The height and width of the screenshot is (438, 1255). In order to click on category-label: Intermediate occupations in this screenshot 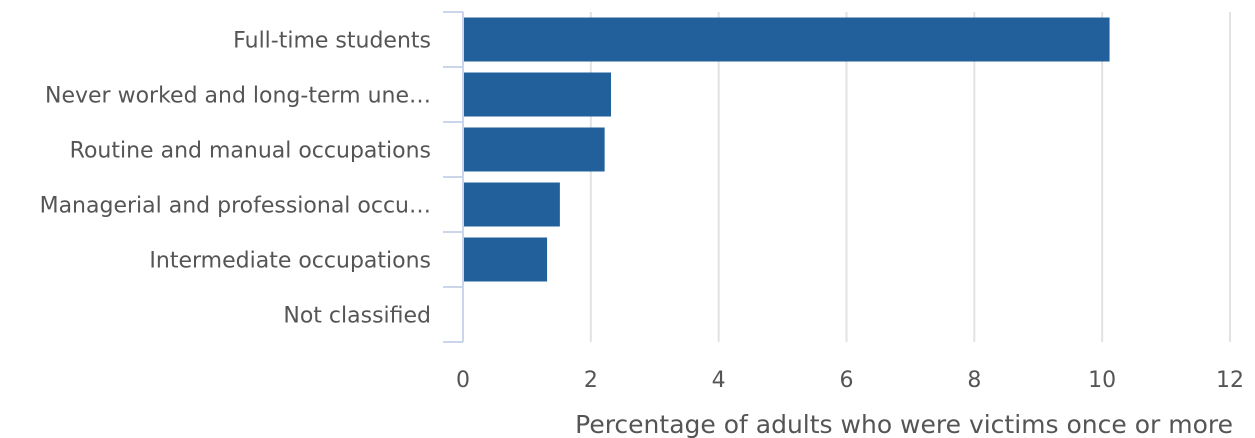, I will do `click(290, 261)`.